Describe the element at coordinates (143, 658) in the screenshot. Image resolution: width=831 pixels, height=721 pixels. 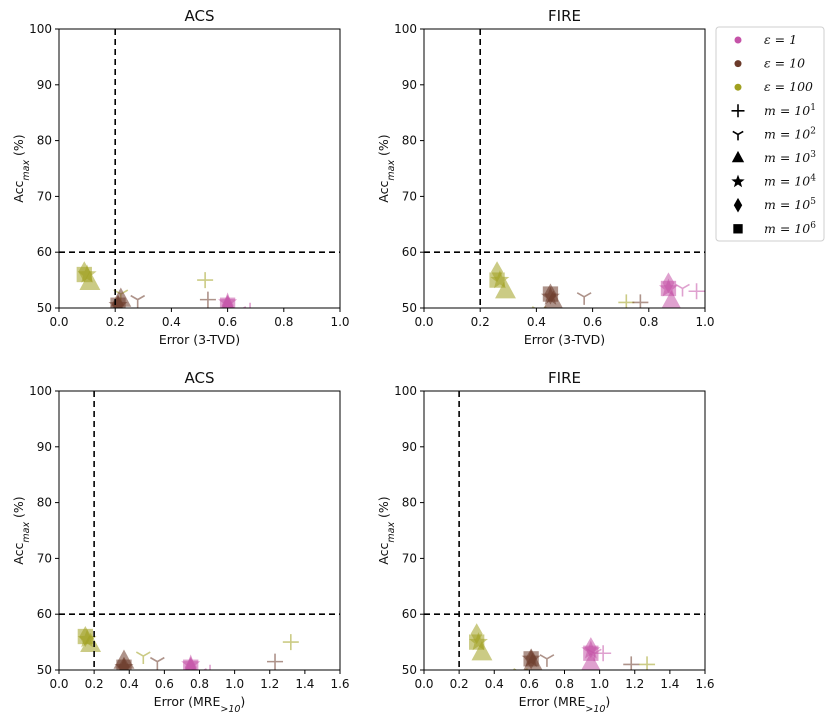
I see `point-eps100-tri_down` at that location.